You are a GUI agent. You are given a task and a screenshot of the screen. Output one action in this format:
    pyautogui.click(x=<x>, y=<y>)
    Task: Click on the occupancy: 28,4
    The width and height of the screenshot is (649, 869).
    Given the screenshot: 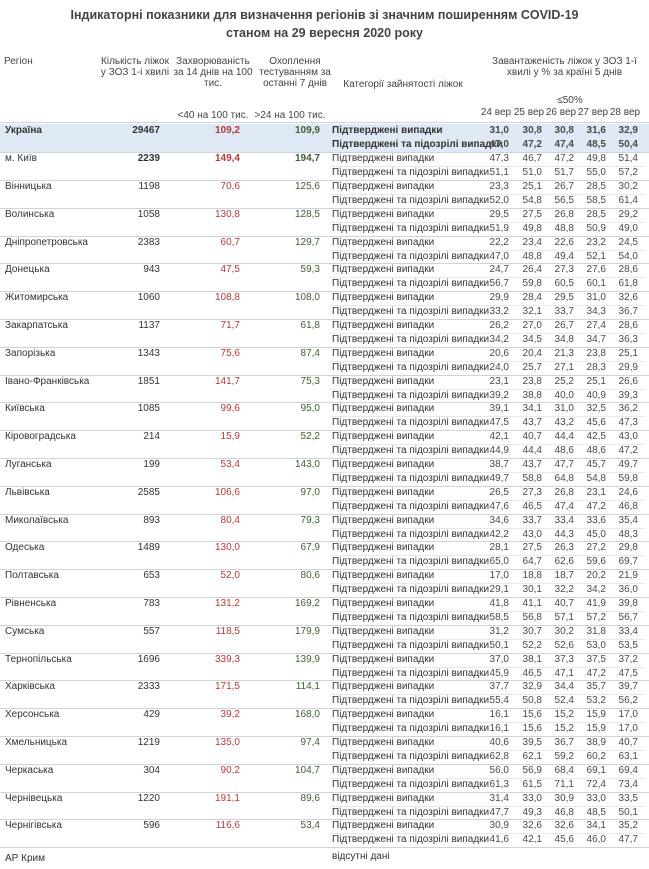 What is the action you would take?
    pyautogui.click(x=532, y=298)
    